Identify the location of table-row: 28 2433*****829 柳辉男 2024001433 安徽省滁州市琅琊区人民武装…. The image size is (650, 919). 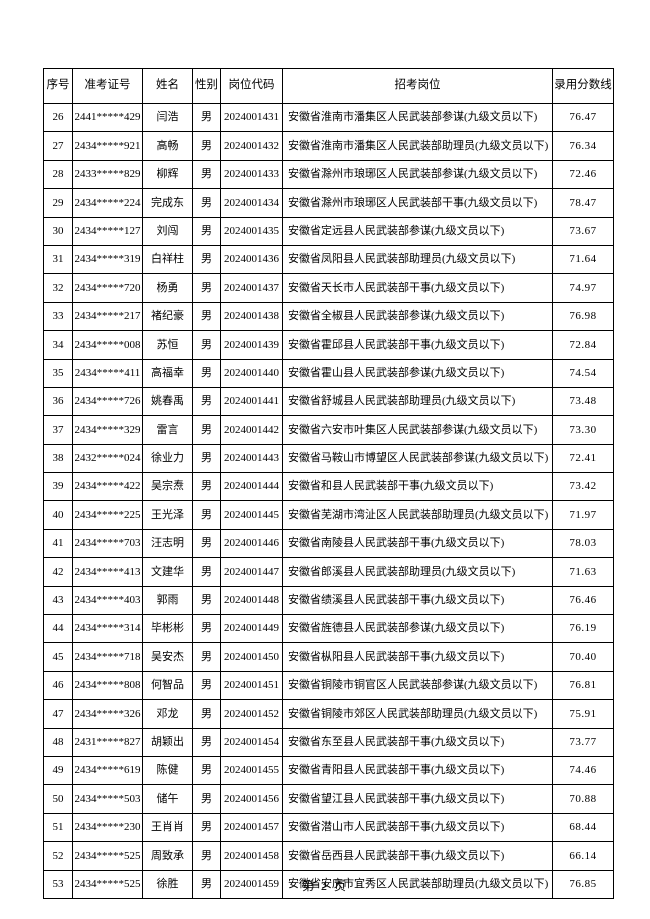
(328, 174).